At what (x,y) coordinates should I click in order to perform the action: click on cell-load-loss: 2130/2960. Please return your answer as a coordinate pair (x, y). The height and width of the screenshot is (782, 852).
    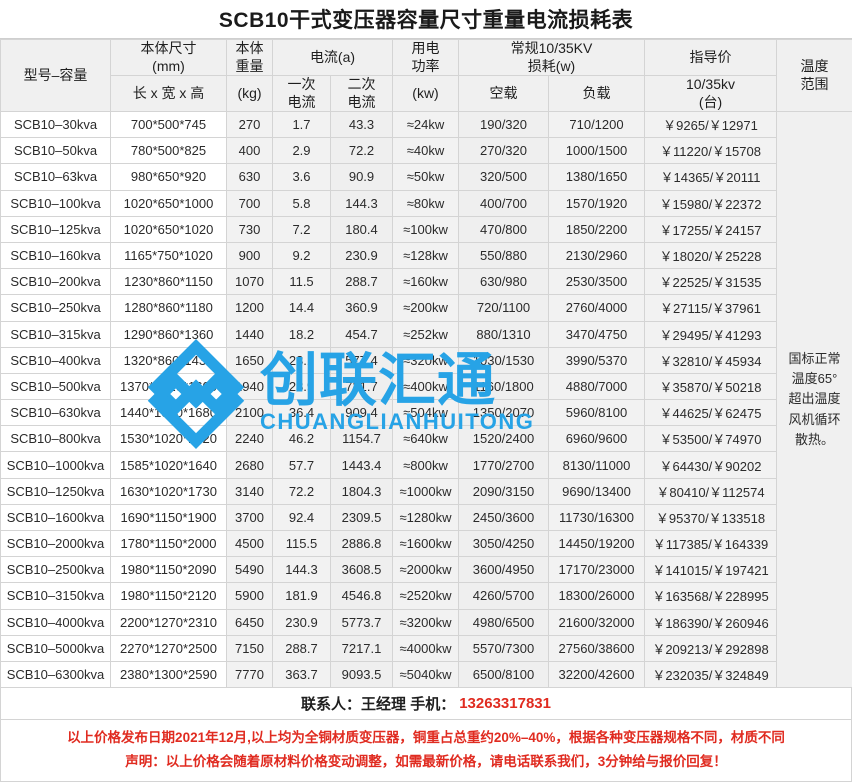
    Looking at the image, I should click on (597, 255).